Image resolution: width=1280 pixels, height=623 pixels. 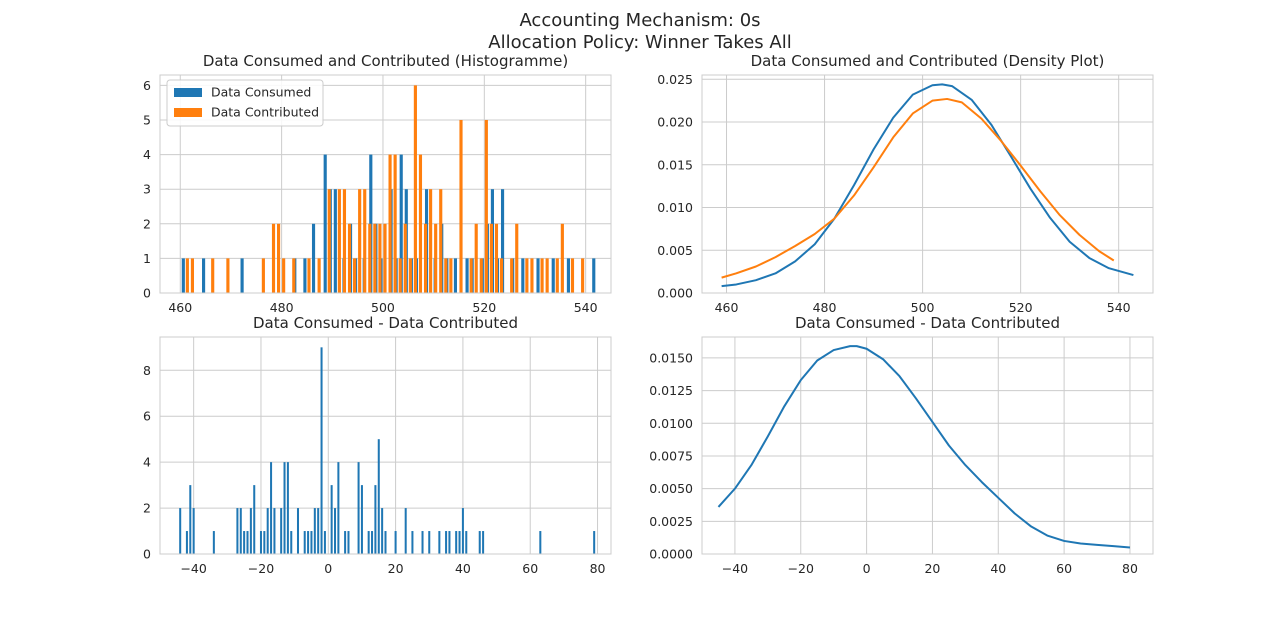 What do you see at coordinates (671, 521) in the screenshot?
I see `y-tick-label: 0.0025` at bounding box center [671, 521].